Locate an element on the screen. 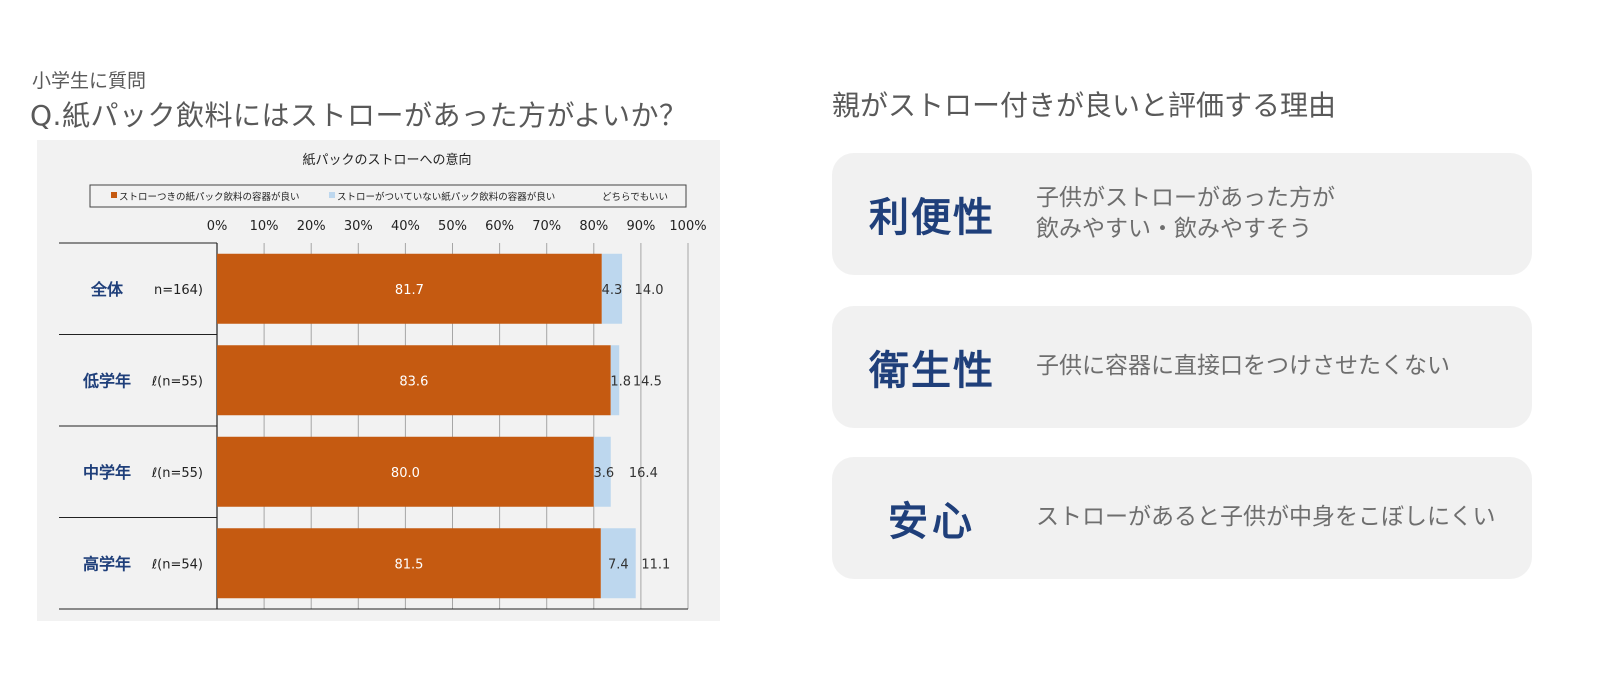 The height and width of the screenshot is (696, 1600). reason-keyword: 衛生性 is located at coordinates (932, 371).